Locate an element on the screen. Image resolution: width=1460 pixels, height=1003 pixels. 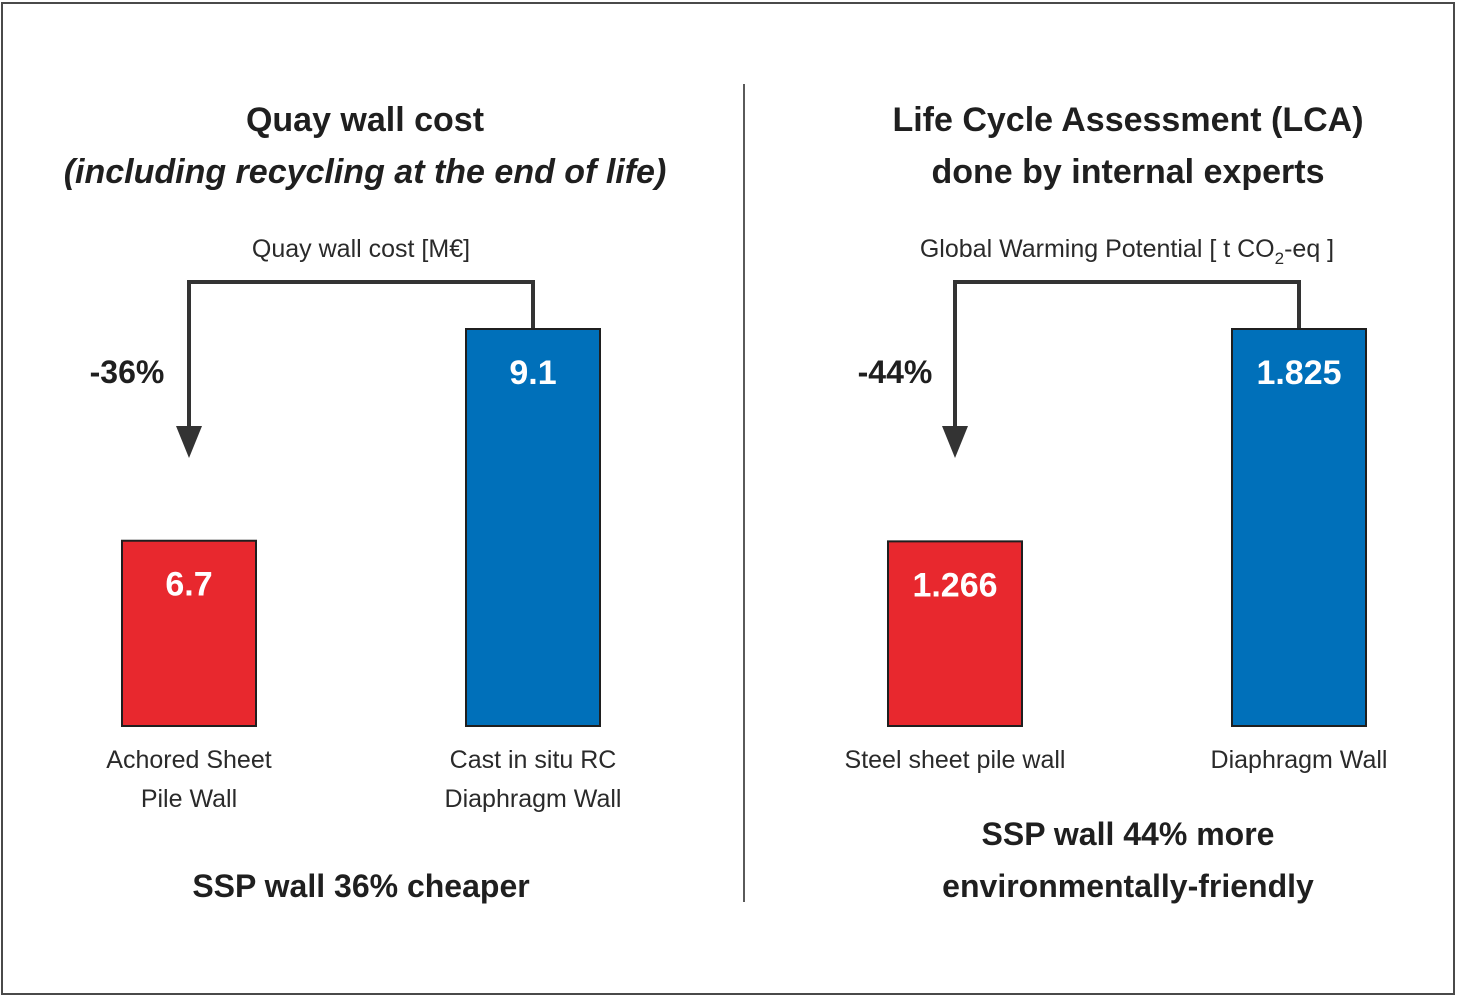
left-change-label: -36% is located at coordinates (127, 372).